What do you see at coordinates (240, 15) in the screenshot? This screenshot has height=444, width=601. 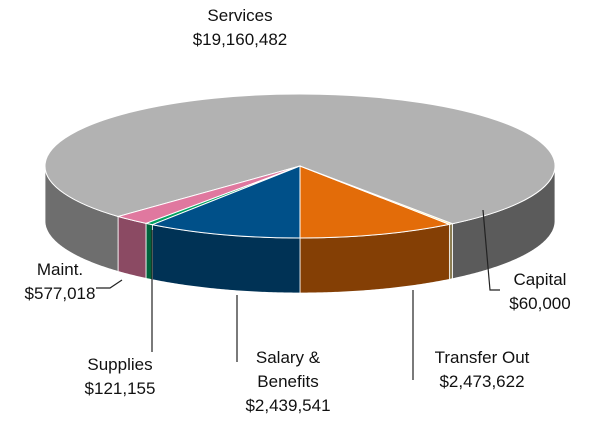 I see `category-name: Services` at bounding box center [240, 15].